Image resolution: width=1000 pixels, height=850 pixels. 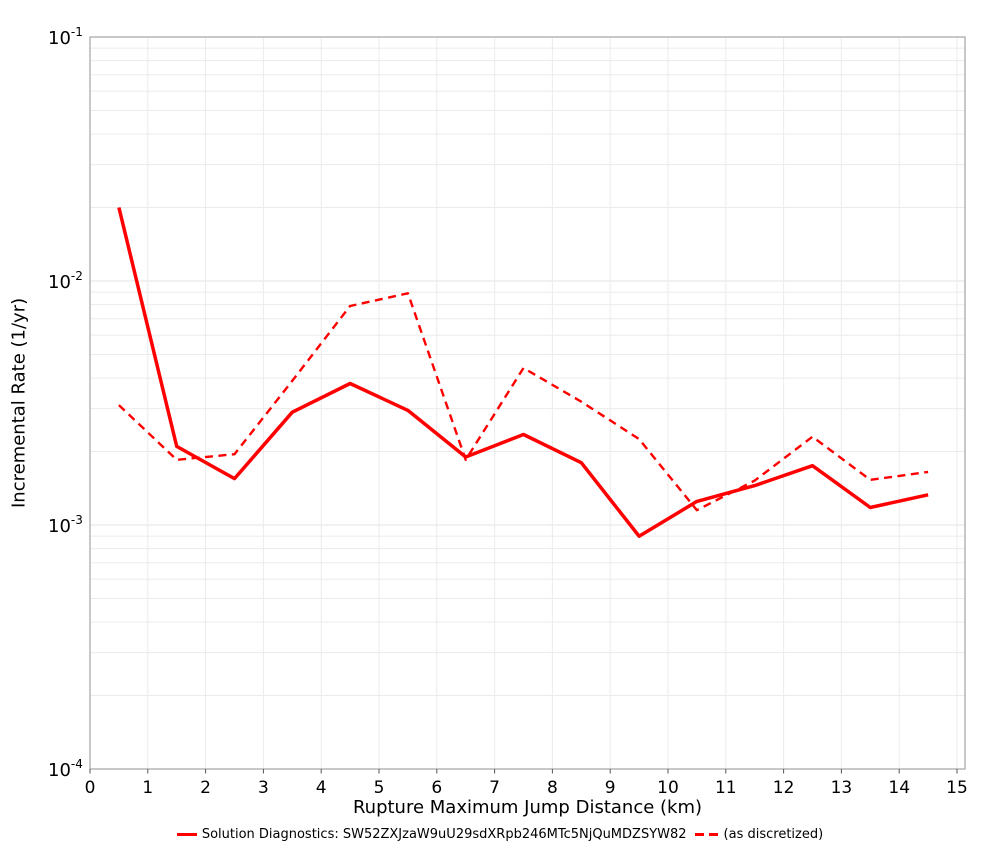 What do you see at coordinates (65, 769) in the screenshot?
I see `y-tick-label: 10⁻⁴` at bounding box center [65, 769].